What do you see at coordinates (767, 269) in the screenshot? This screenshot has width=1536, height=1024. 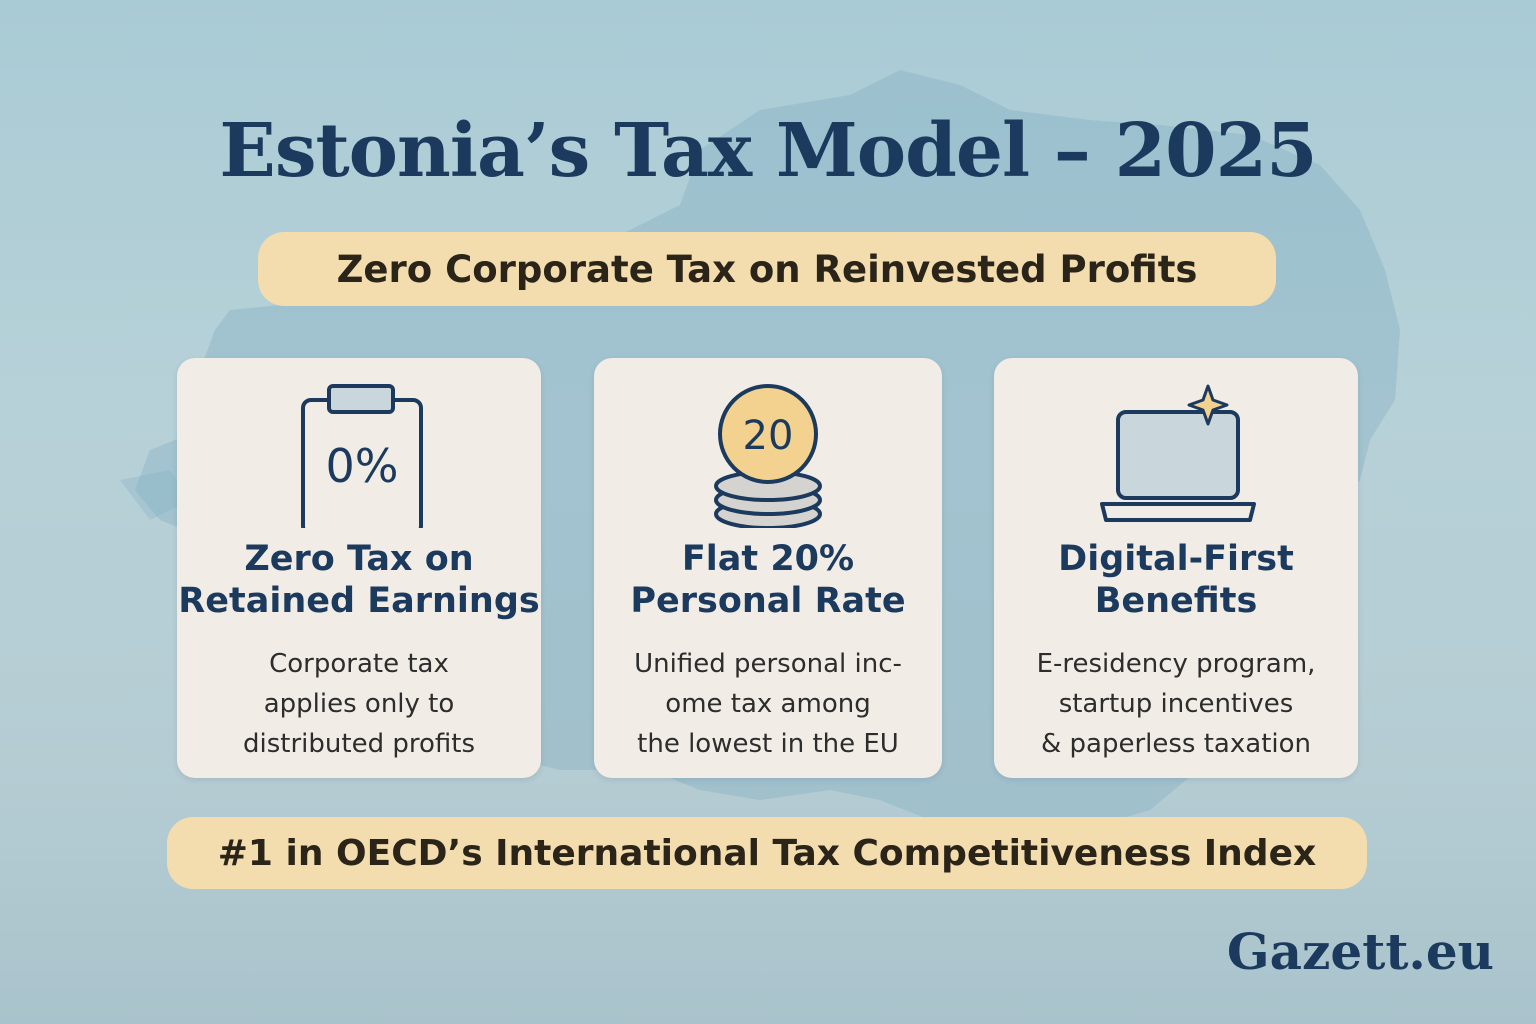 I see `headline-banner: Zero Corporate Tax on Reinvested Profits` at bounding box center [767, 269].